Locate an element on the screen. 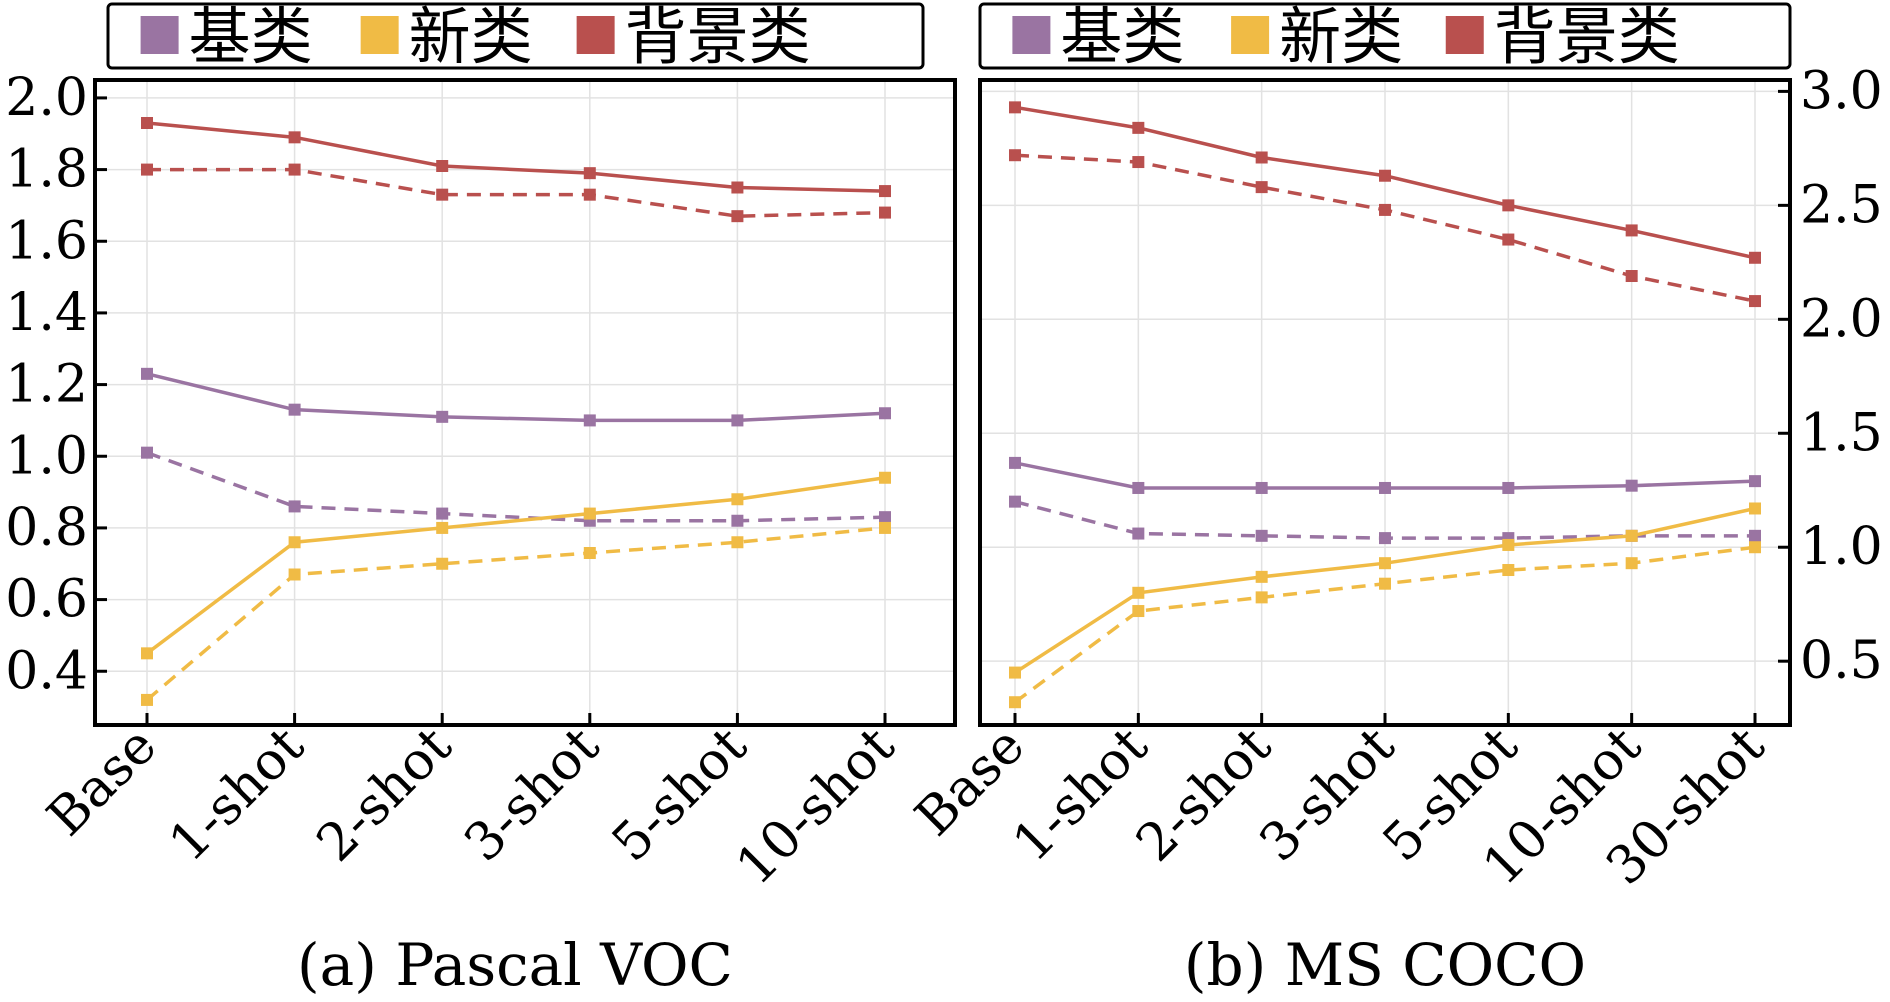 The width and height of the screenshot is (1890, 1002). y-tick-label: 1.0 is located at coordinates (46, 456).